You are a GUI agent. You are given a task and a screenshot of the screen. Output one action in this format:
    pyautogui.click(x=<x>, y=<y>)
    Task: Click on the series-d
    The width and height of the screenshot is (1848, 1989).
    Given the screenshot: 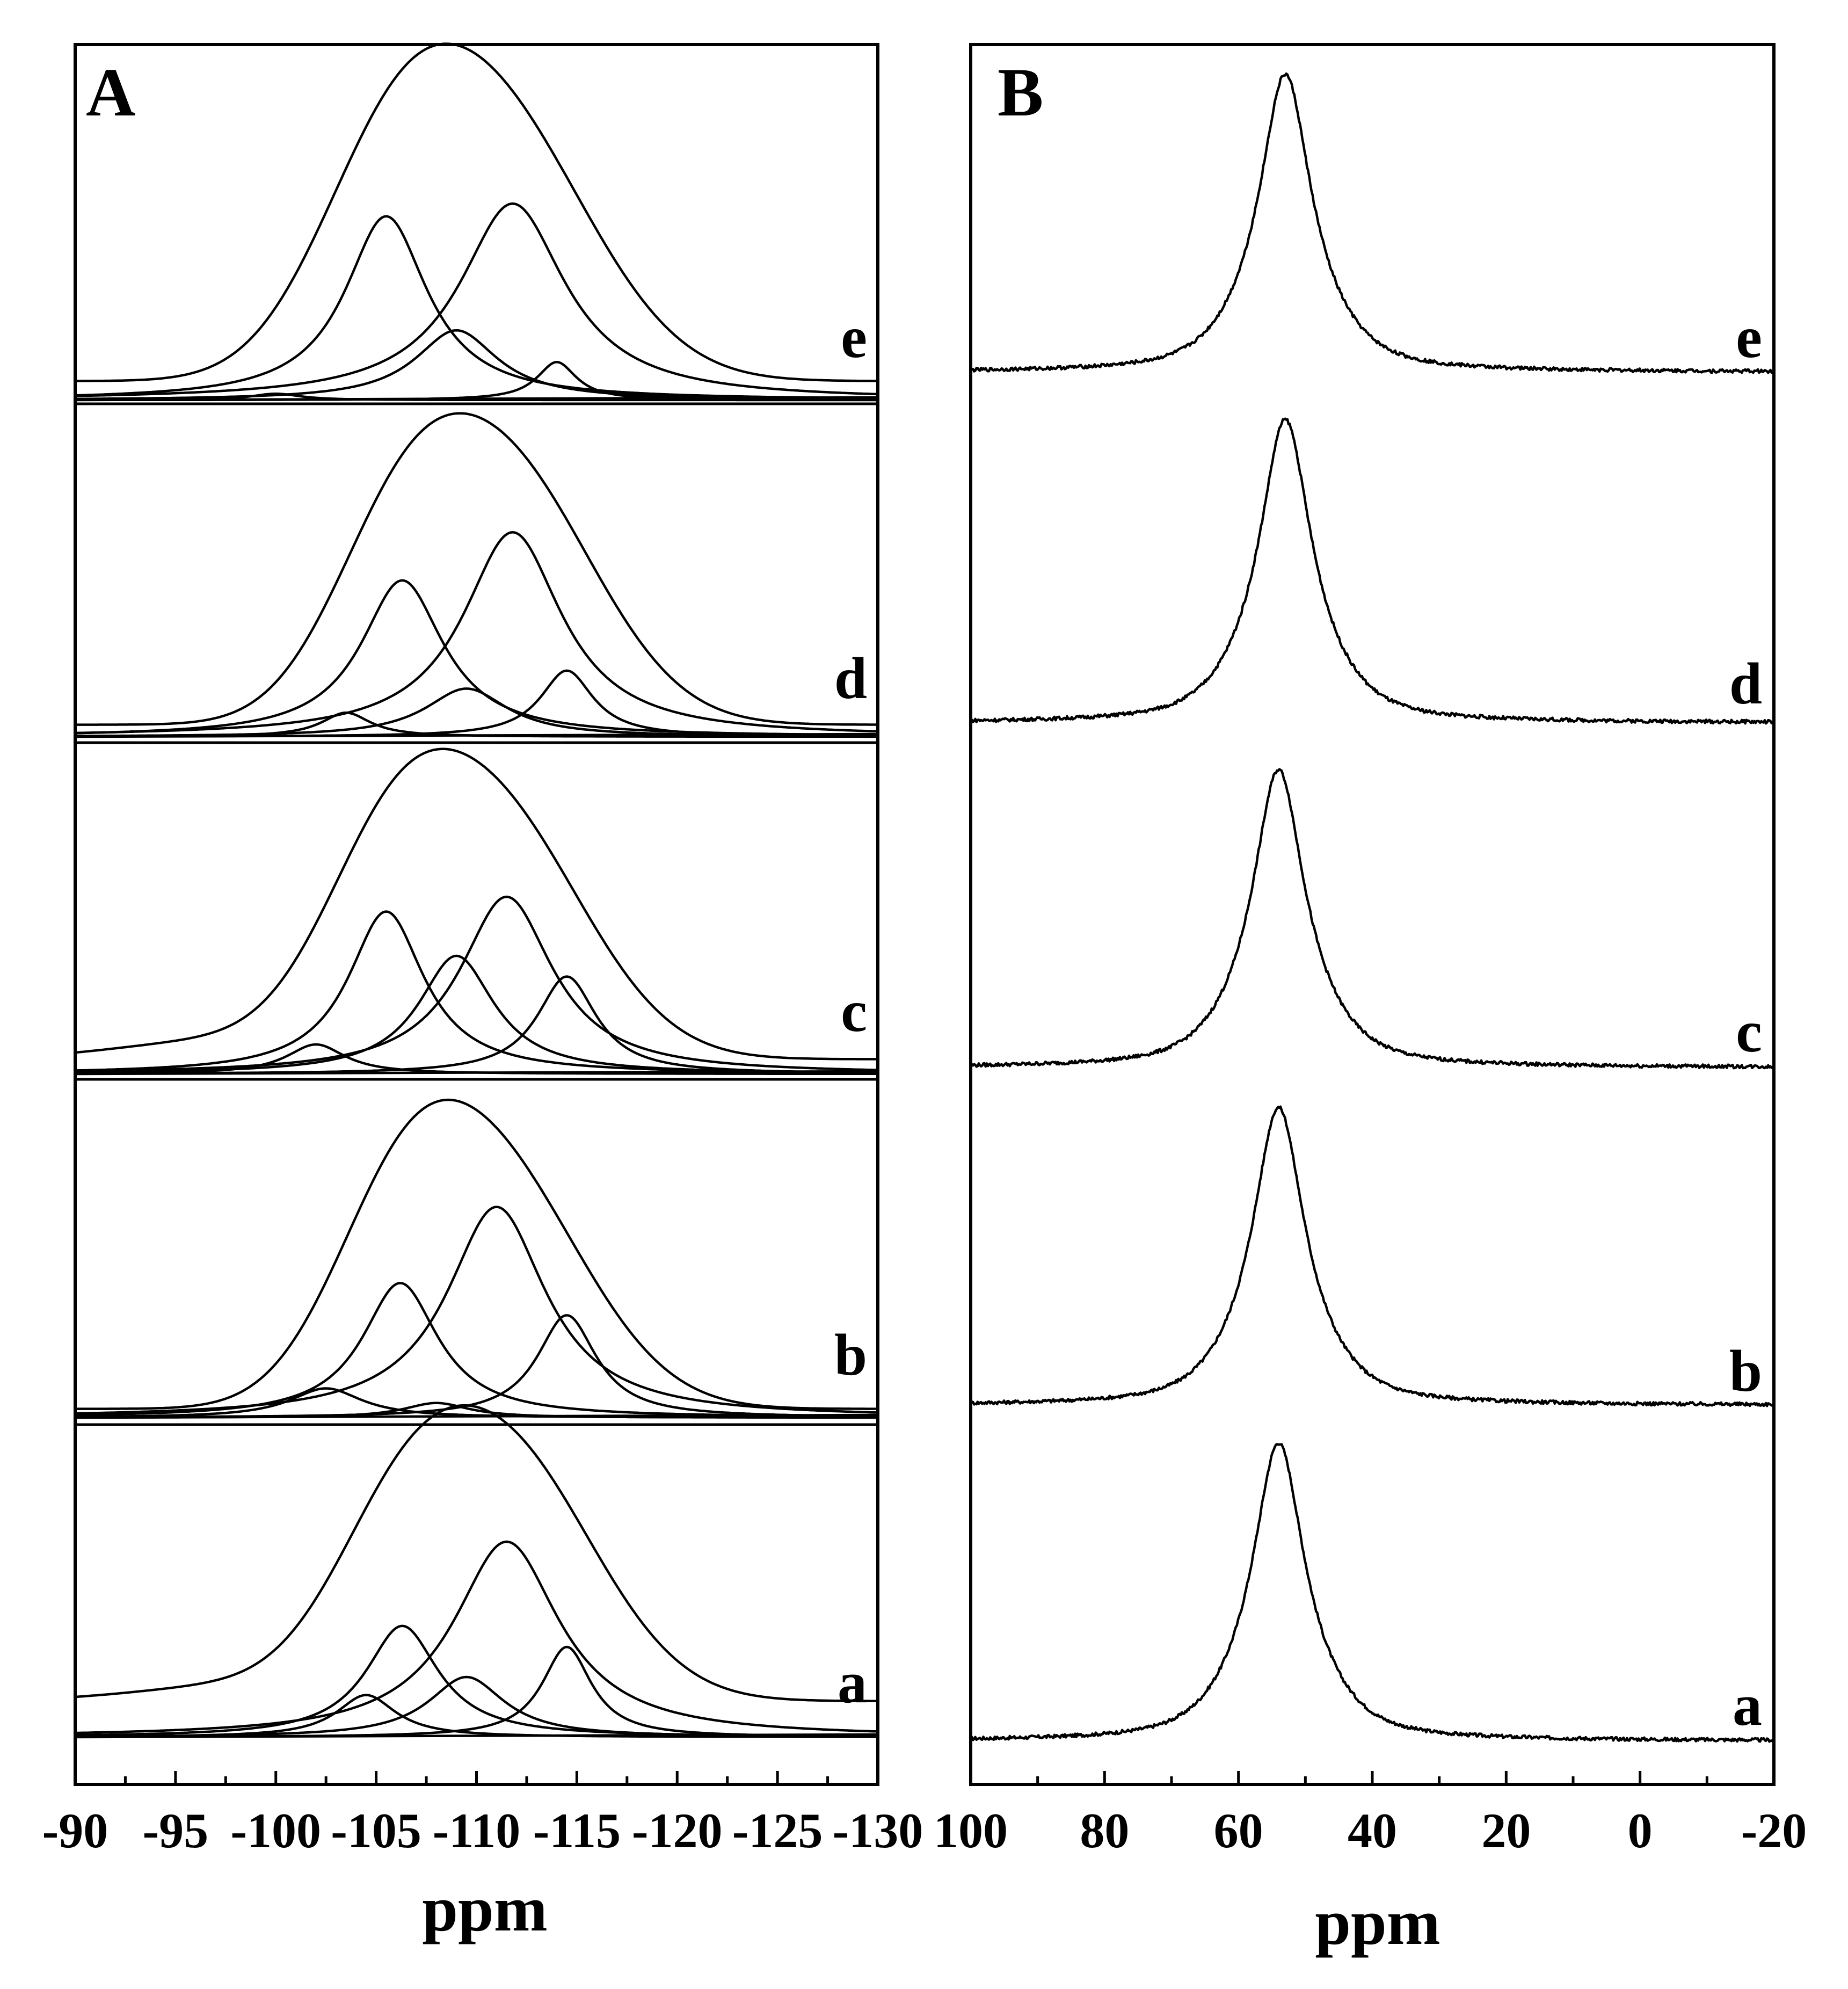 What is the action you would take?
    pyautogui.click(x=476, y=575)
    